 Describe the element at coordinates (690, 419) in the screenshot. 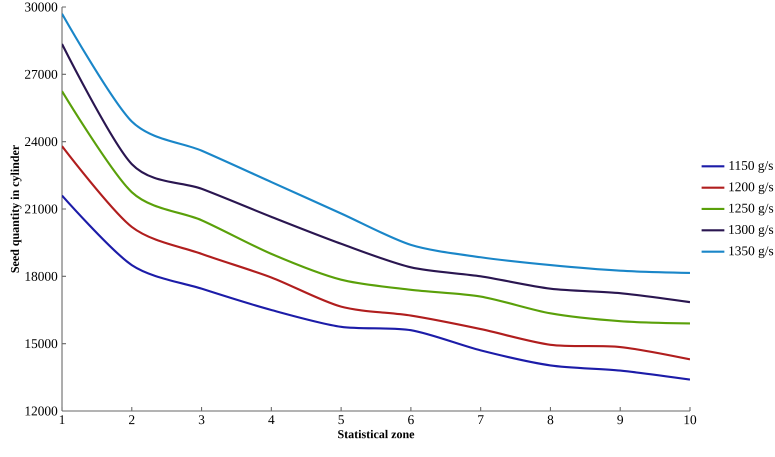

I see `x-tick-label: 10` at that location.